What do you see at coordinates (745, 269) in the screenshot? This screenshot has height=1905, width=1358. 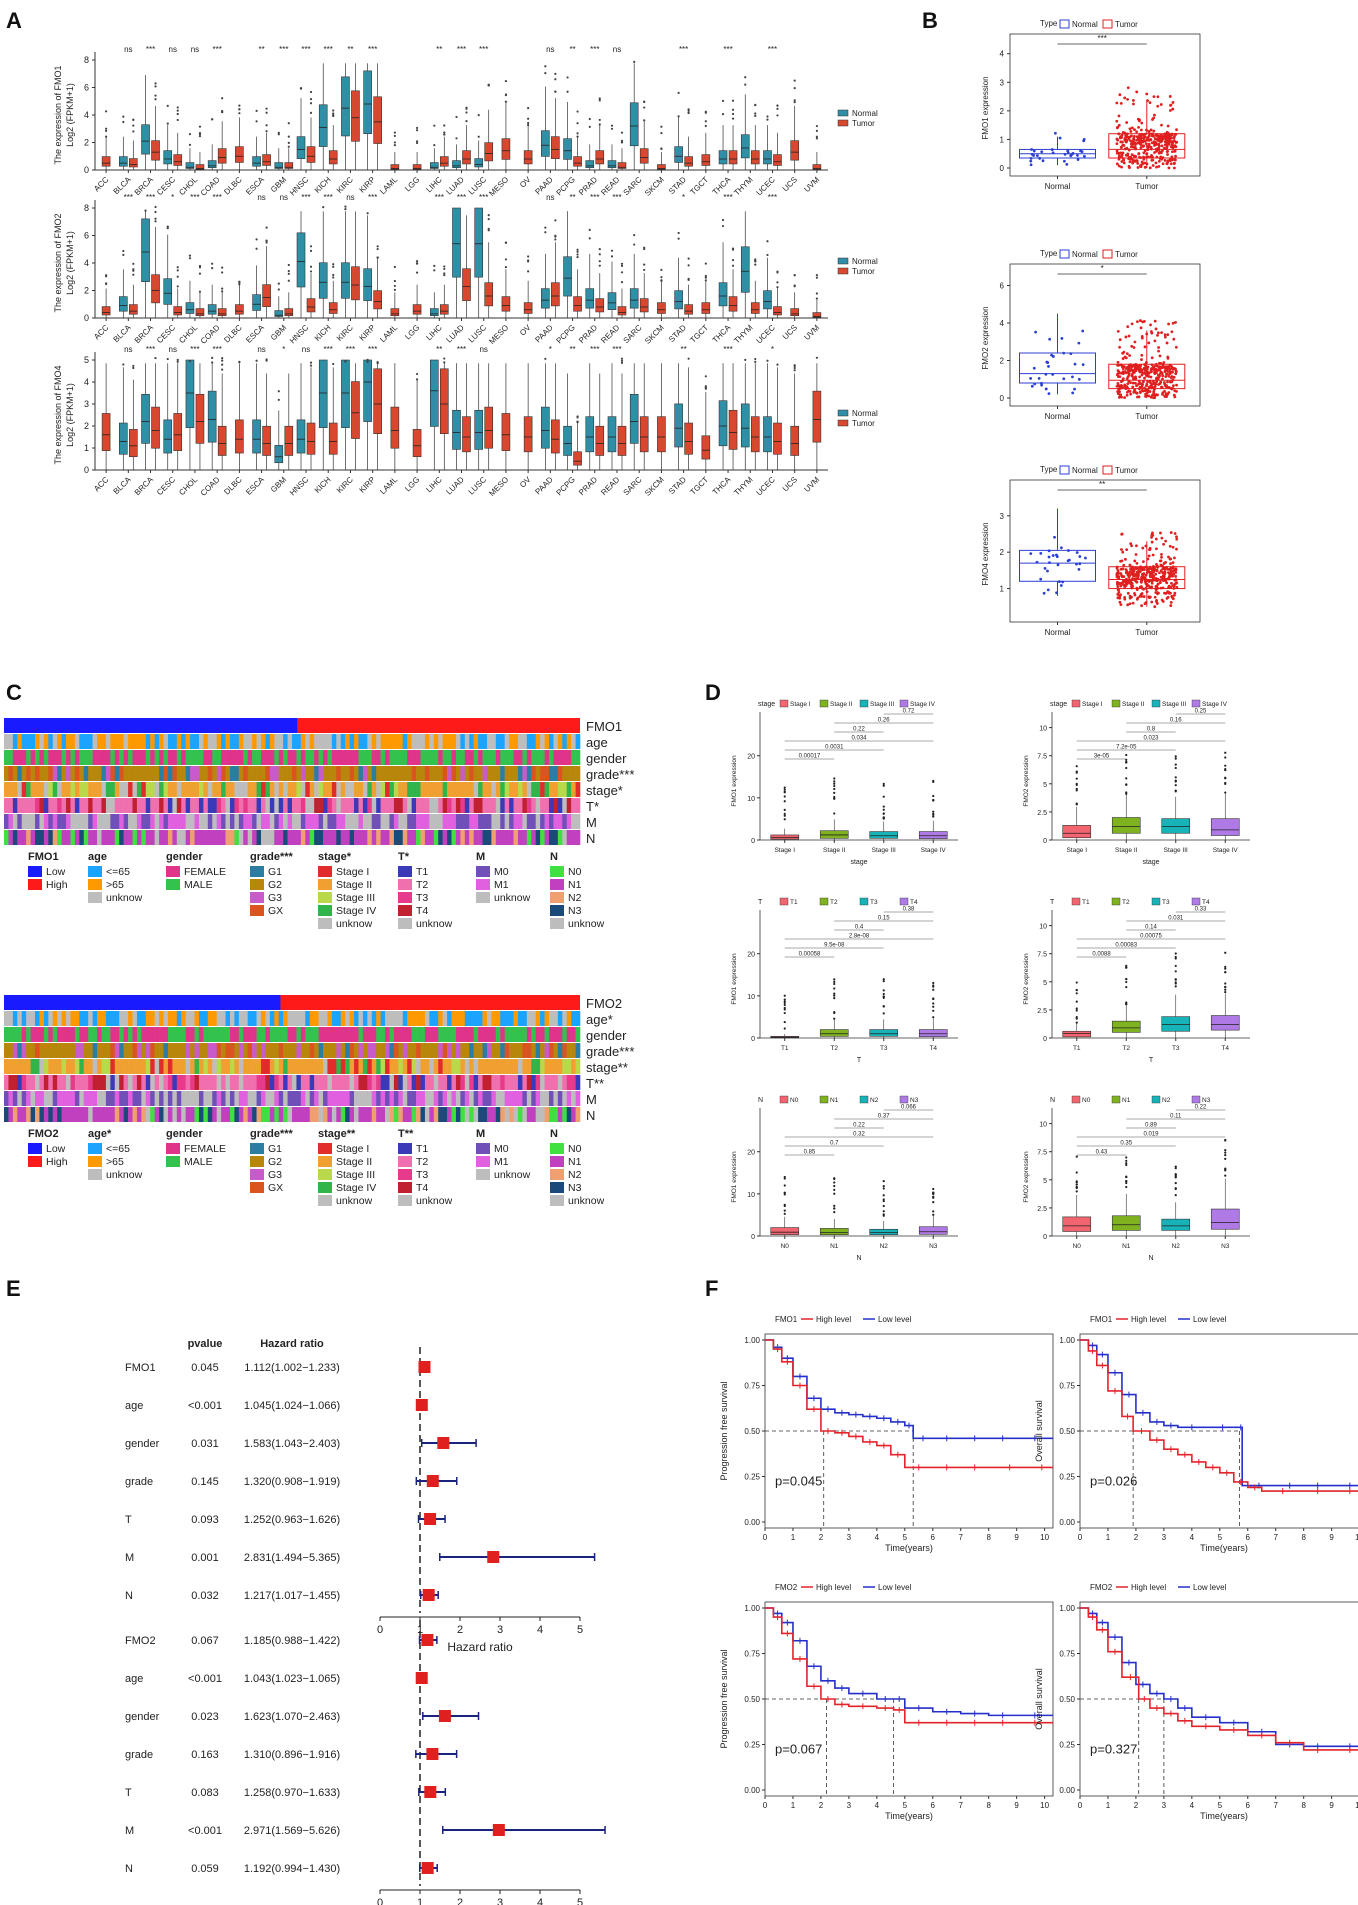 I see `normal-box` at bounding box center [745, 269].